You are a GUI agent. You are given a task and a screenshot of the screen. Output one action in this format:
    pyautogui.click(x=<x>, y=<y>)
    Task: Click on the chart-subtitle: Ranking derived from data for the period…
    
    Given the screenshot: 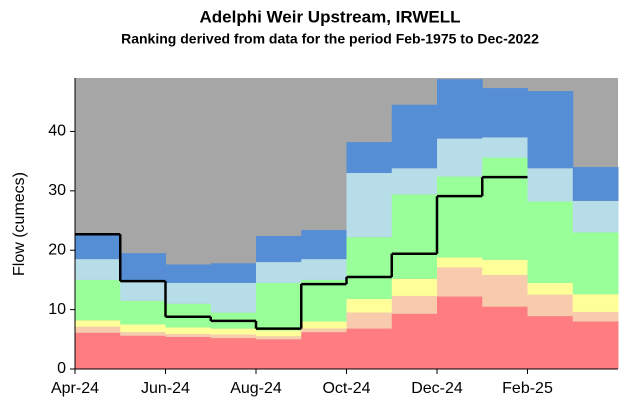 What is the action you would take?
    pyautogui.click(x=330, y=39)
    